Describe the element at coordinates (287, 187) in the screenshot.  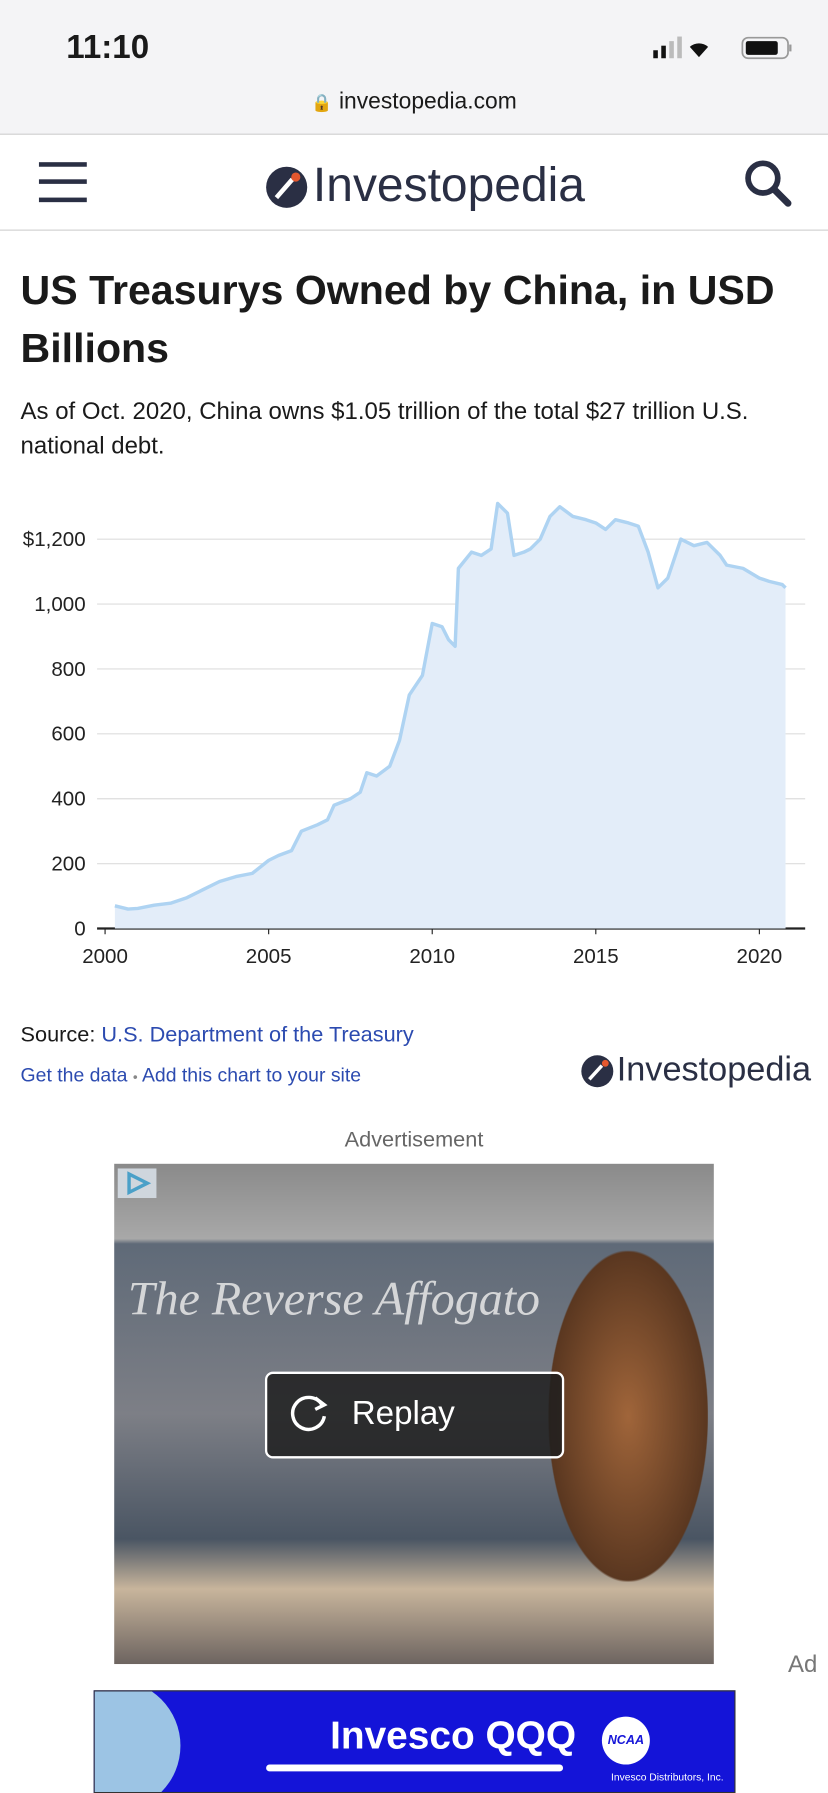
I see `logo-icon` at that location.